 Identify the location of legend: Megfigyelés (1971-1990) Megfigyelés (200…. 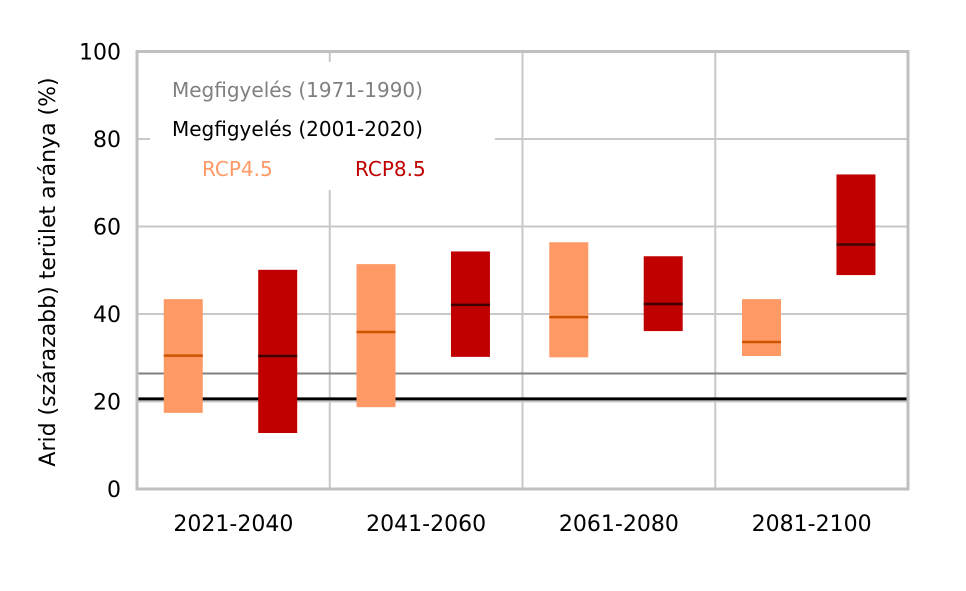
(299, 129).